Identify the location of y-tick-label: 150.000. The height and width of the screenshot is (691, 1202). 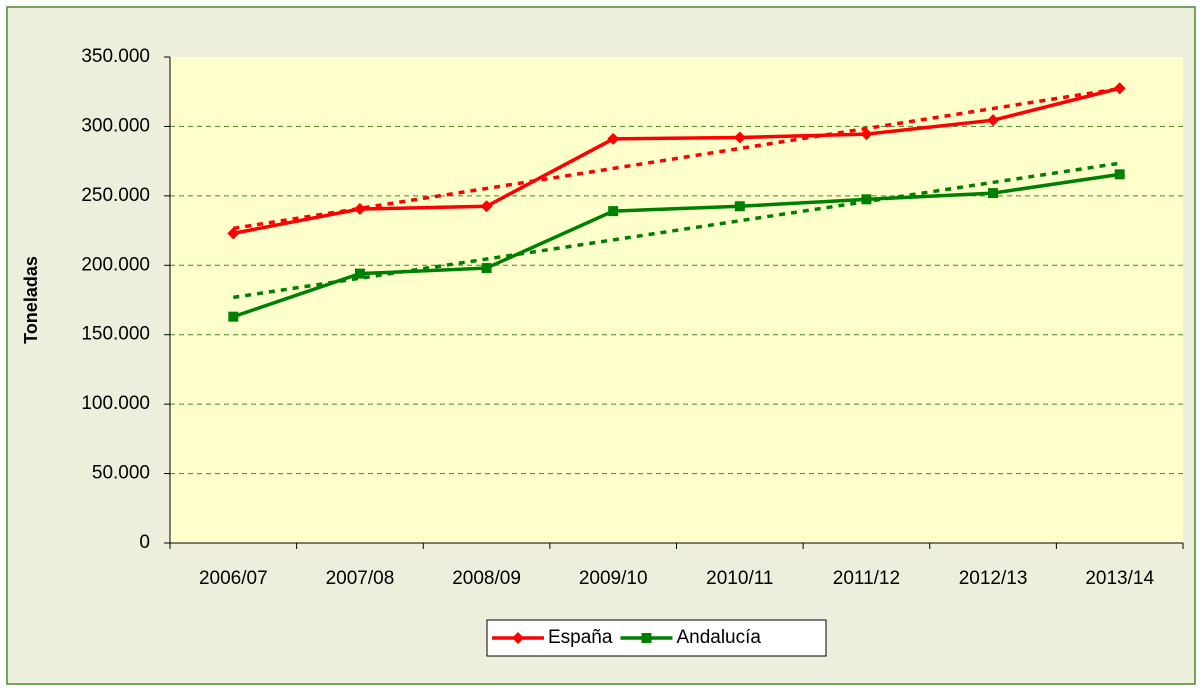
(115, 334).